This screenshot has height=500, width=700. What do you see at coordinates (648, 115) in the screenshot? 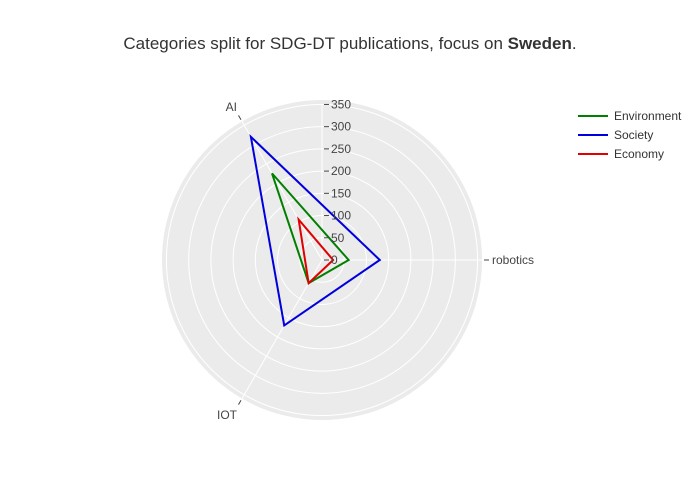
I see `legend-label: Environment` at bounding box center [648, 115].